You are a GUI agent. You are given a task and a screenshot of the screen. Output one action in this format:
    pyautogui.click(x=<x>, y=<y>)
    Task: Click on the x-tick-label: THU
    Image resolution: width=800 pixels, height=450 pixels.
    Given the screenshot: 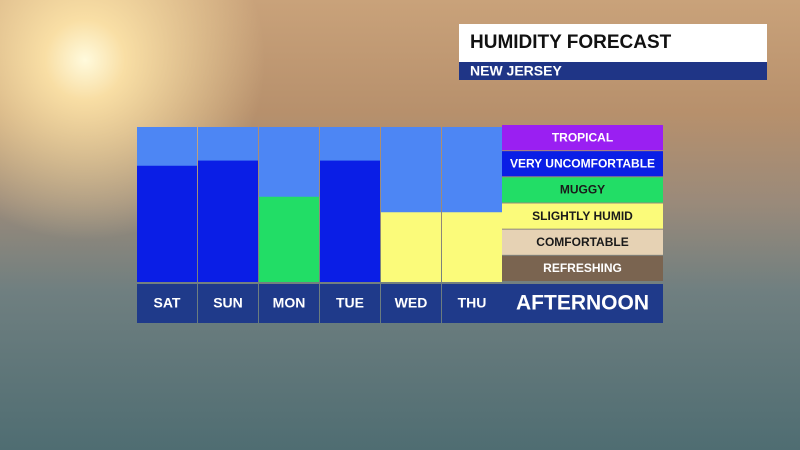 What is the action you would take?
    pyautogui.click(x=472, y=303)
    